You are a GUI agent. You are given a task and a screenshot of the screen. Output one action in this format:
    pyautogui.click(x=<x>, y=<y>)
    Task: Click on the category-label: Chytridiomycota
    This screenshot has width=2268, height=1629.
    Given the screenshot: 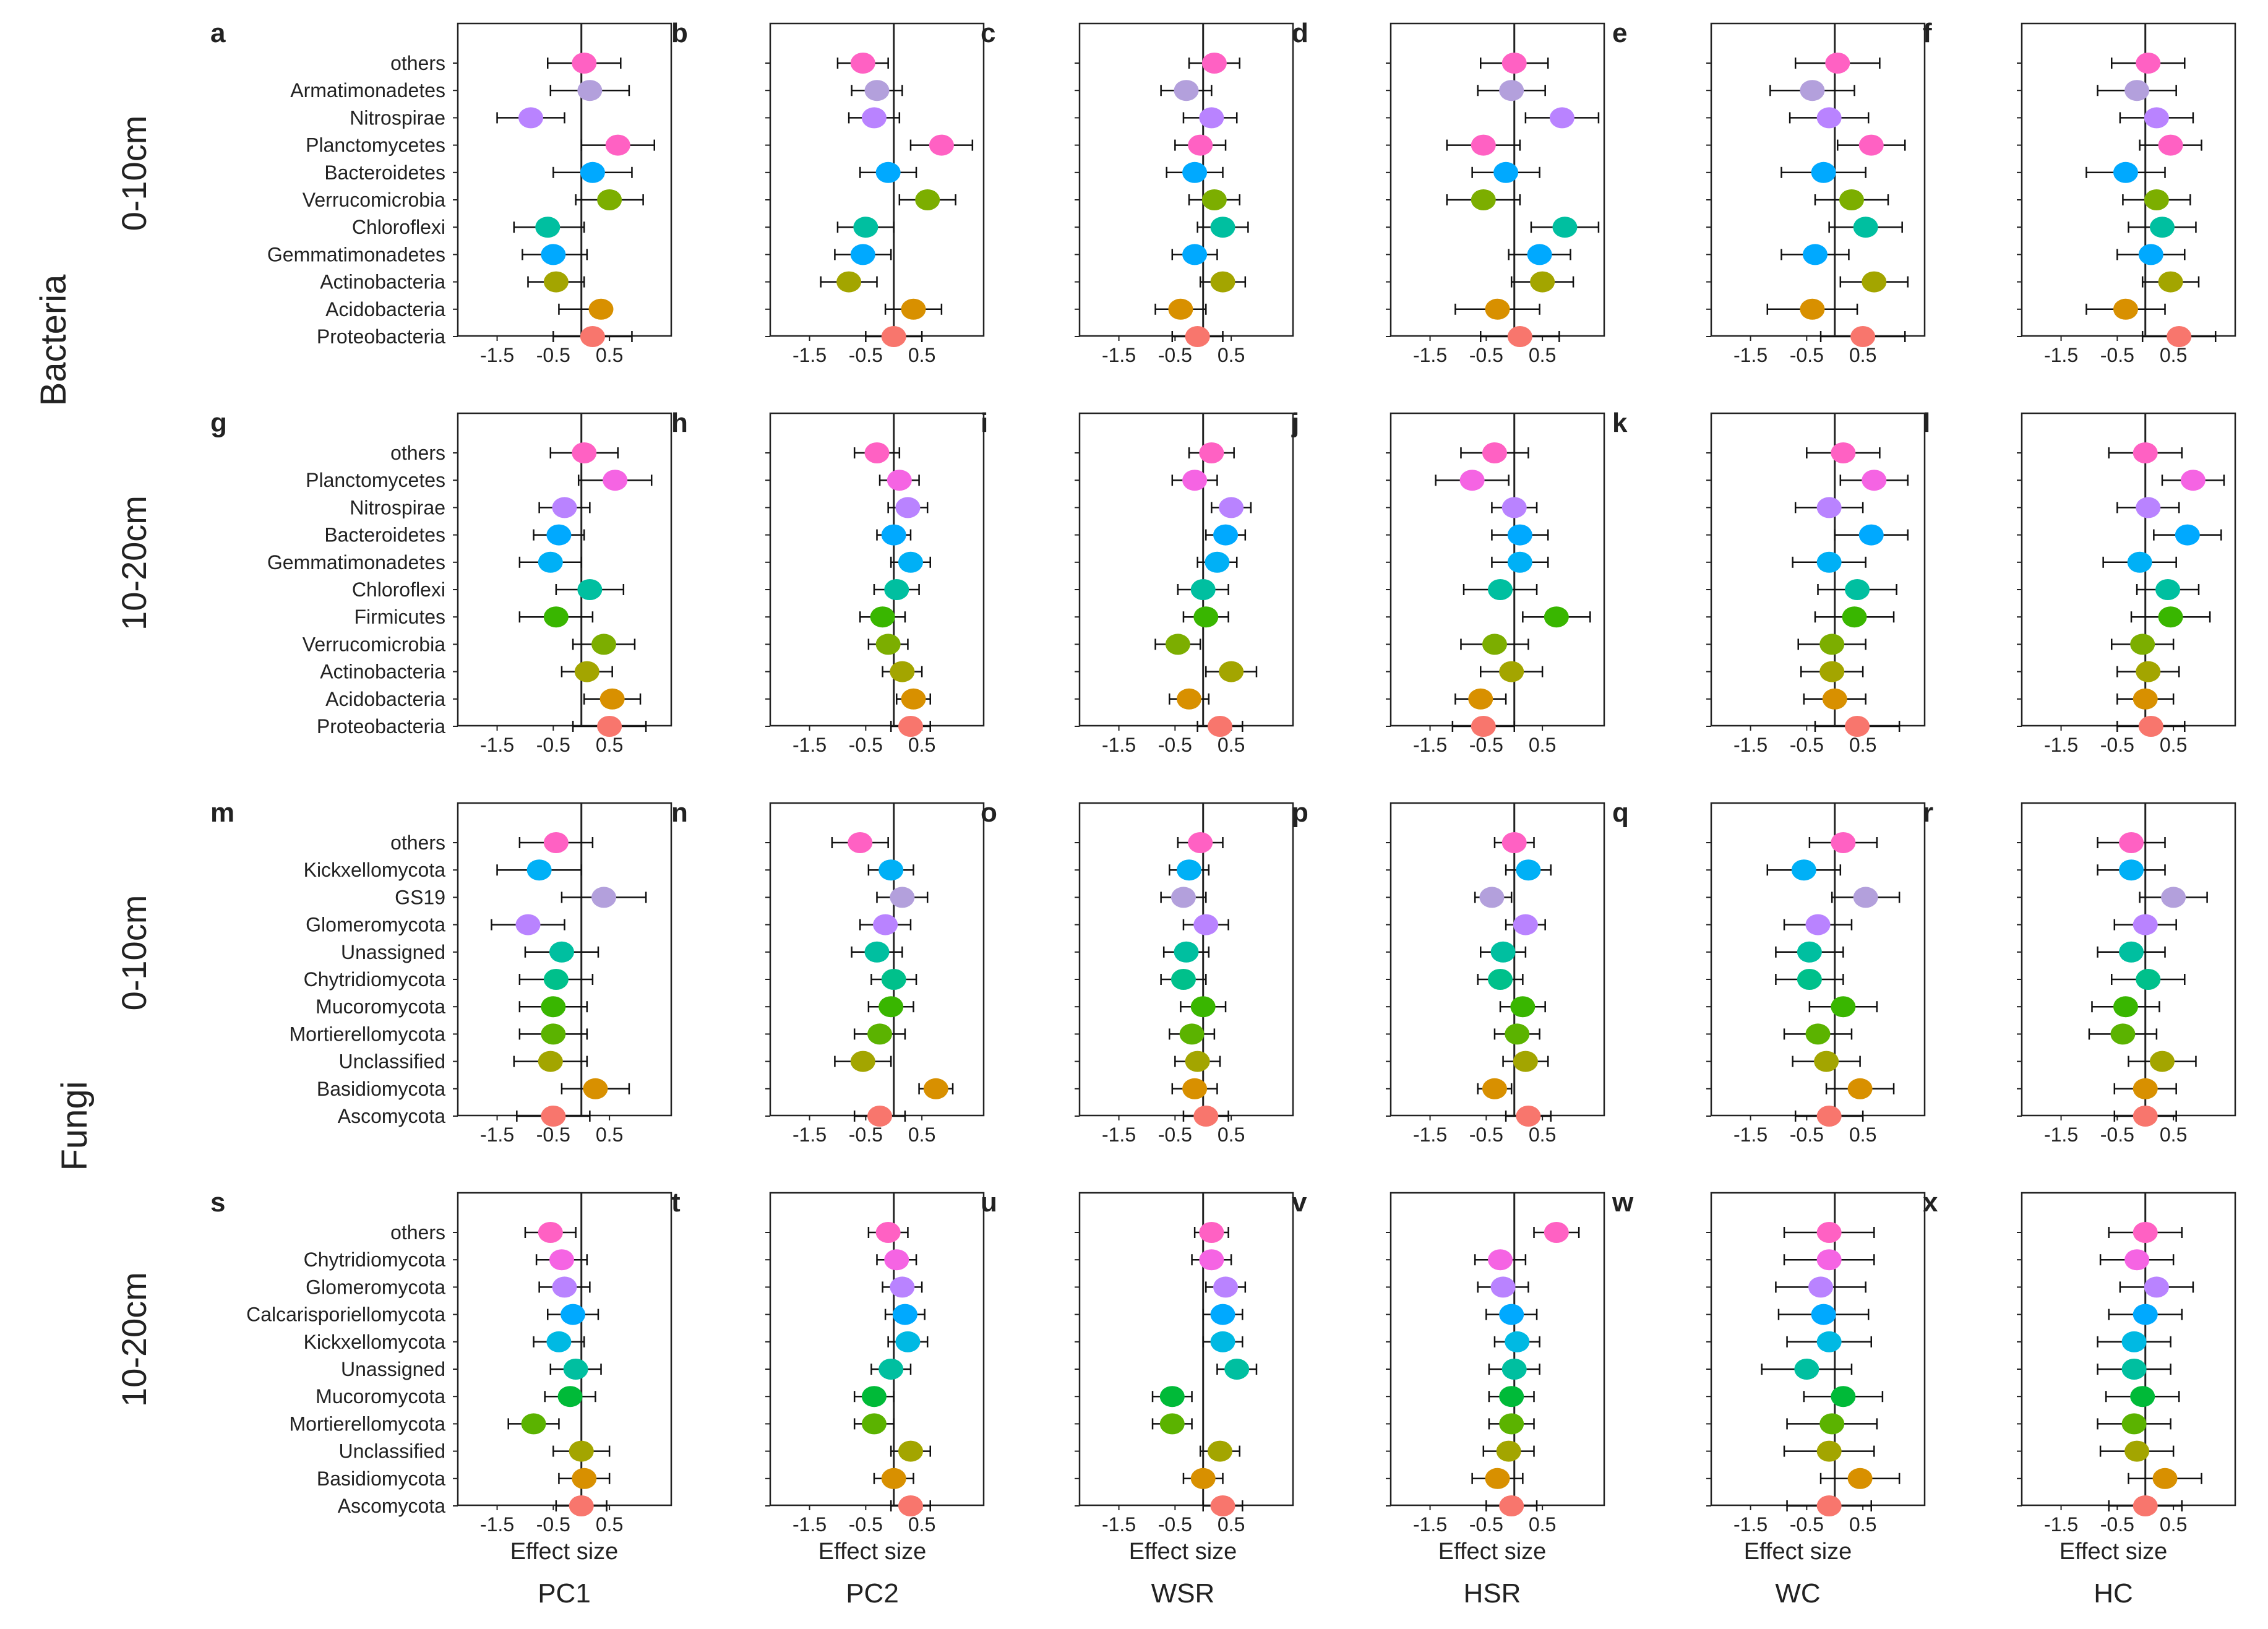 What is the action you would take?
    pyautogui.click(x=375, y=979)
    